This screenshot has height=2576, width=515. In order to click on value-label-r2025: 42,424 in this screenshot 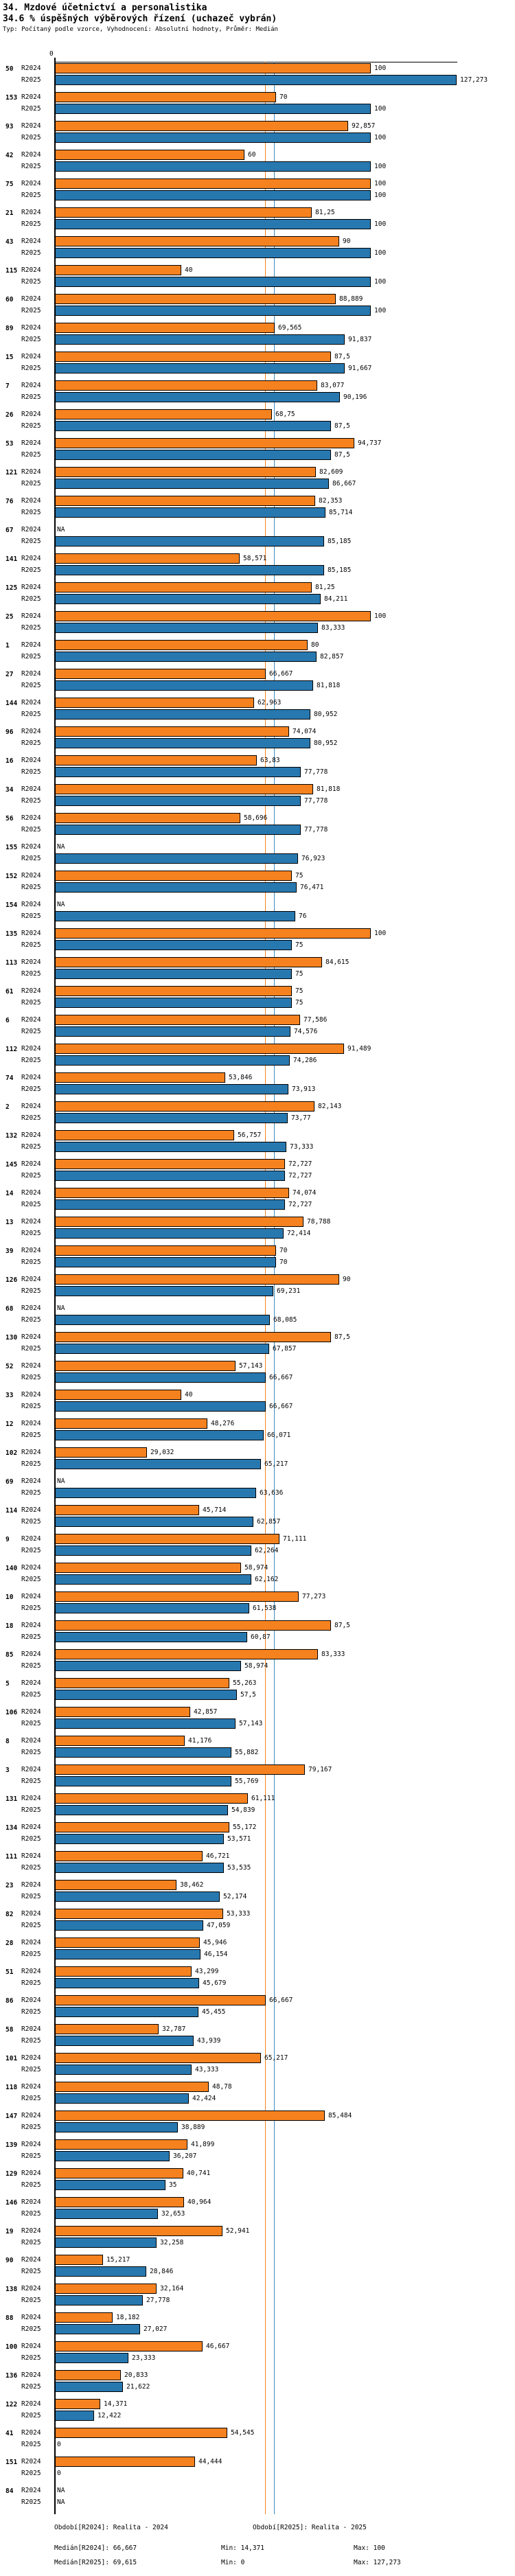, I will do `click(204, 2098)`.